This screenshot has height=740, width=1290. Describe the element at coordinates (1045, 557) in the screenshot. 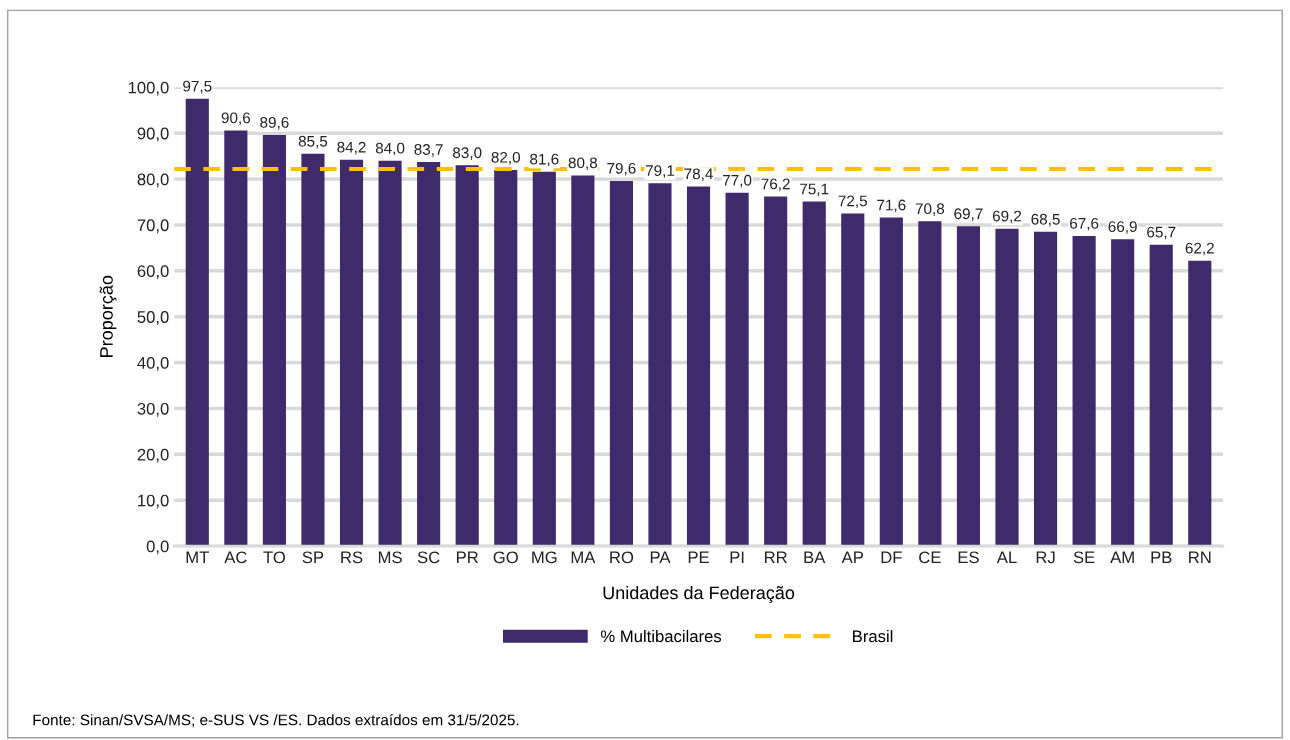

I see `x-tick-label: RJ` at that location.